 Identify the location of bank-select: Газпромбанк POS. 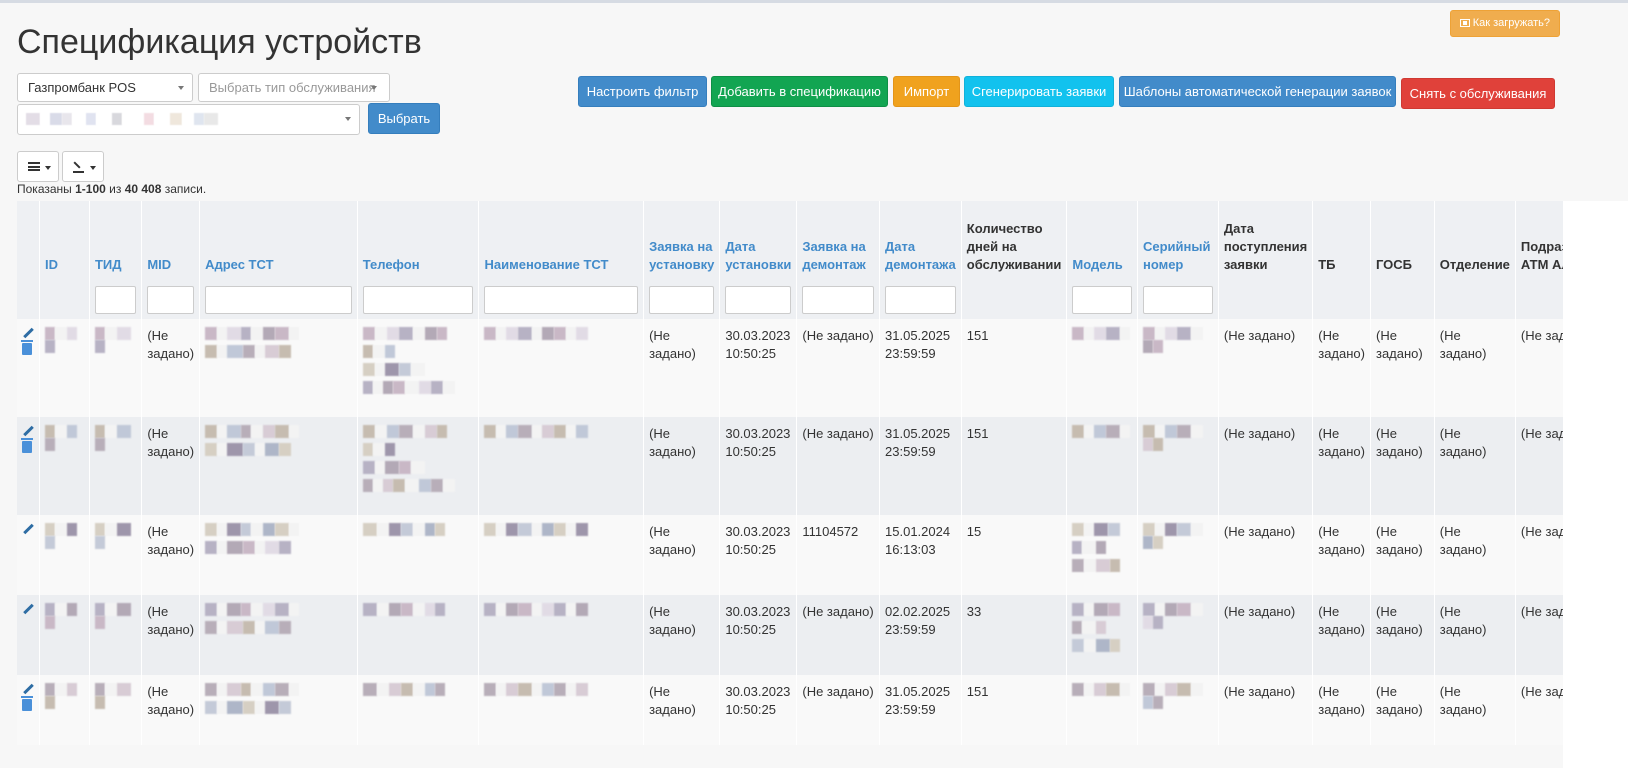
(105, 87).